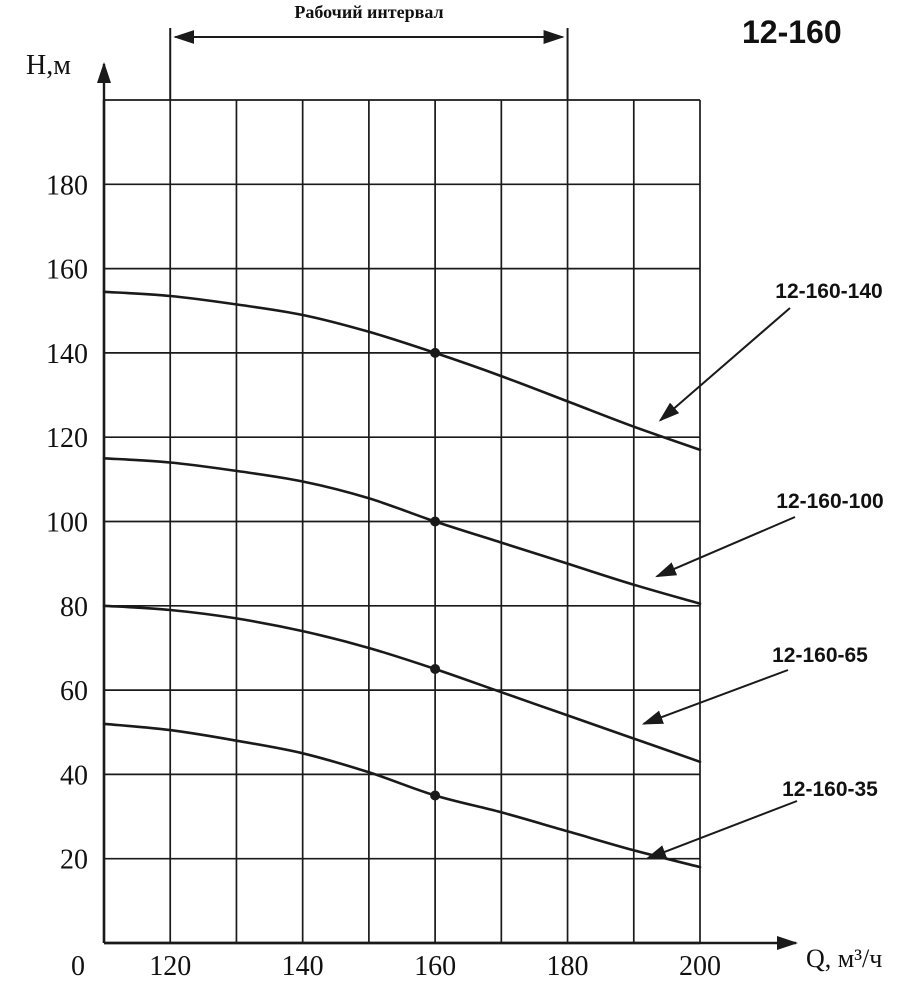  What do you see at coordinates (67, 523) in the screenshot?
I see `y-tick-label: 100` at bounding box center [67, 523].